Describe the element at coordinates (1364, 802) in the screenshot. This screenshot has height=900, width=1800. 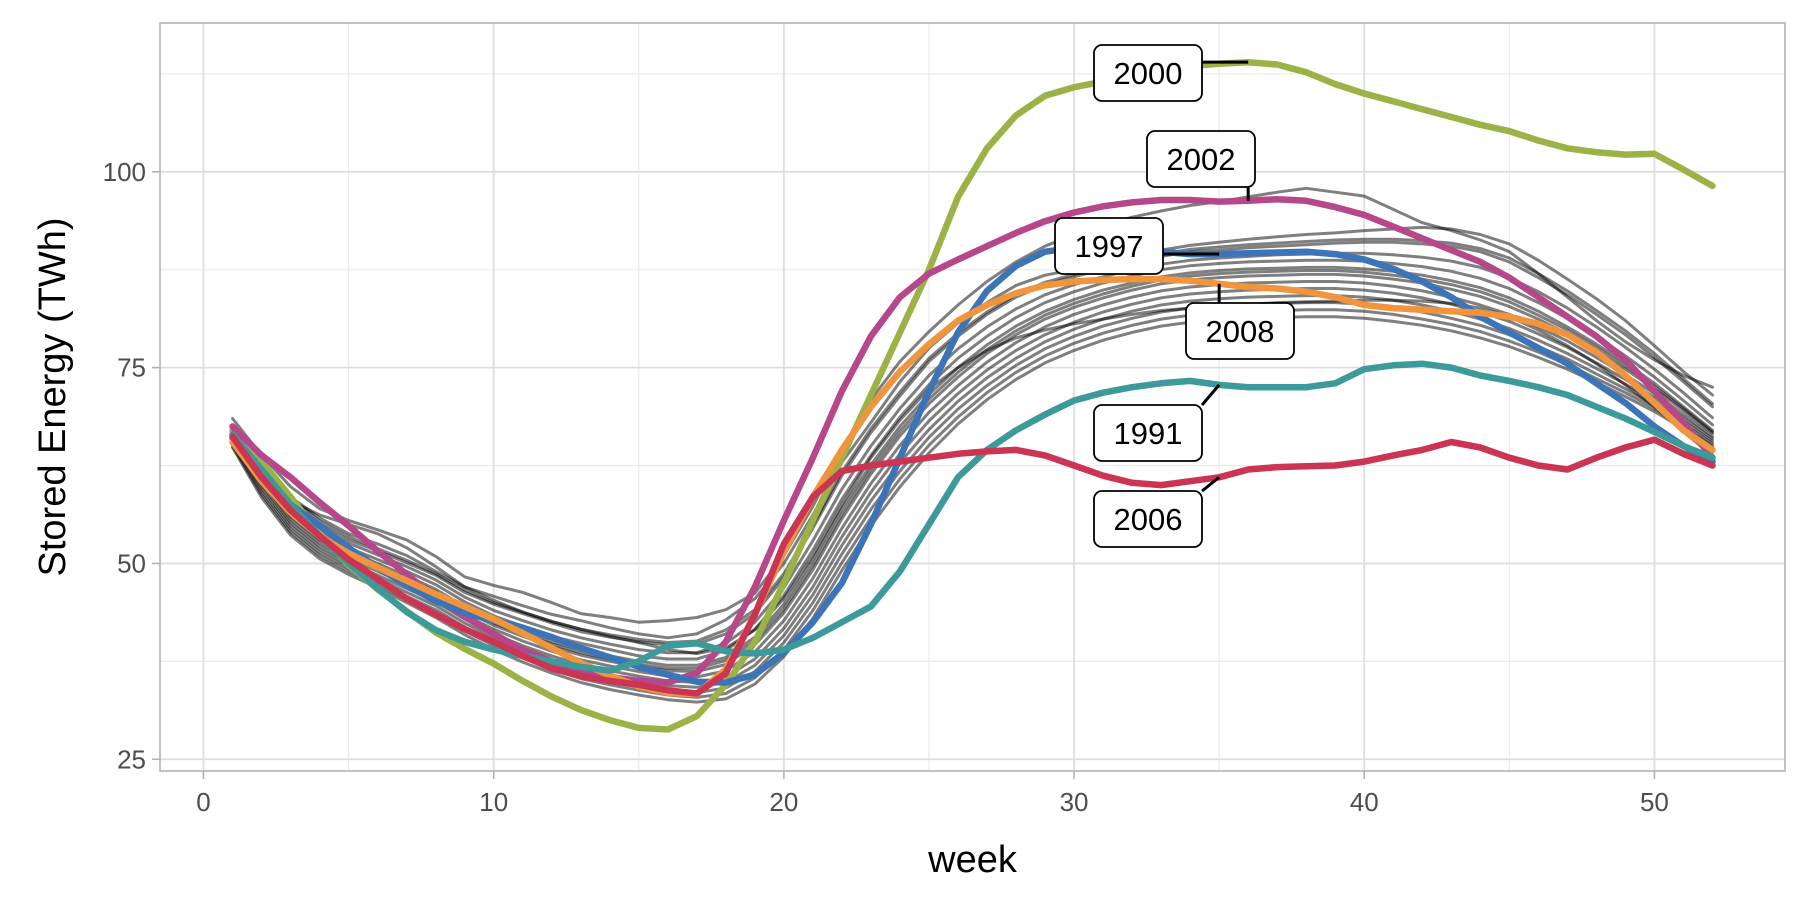
I see `x-tick-label: 40` at that location.